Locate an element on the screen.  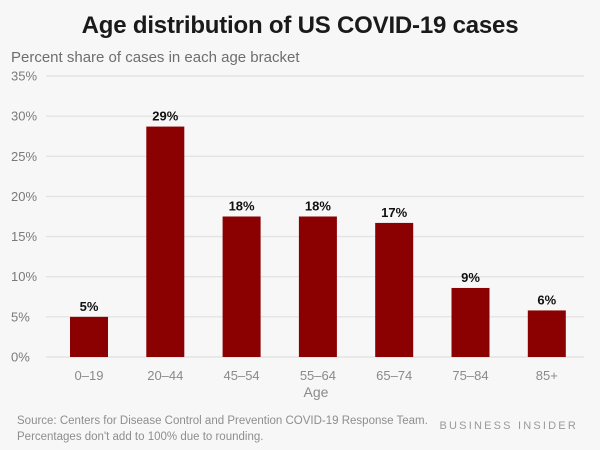
x-tick-label: 85+ is located at coordinates (547, 375).